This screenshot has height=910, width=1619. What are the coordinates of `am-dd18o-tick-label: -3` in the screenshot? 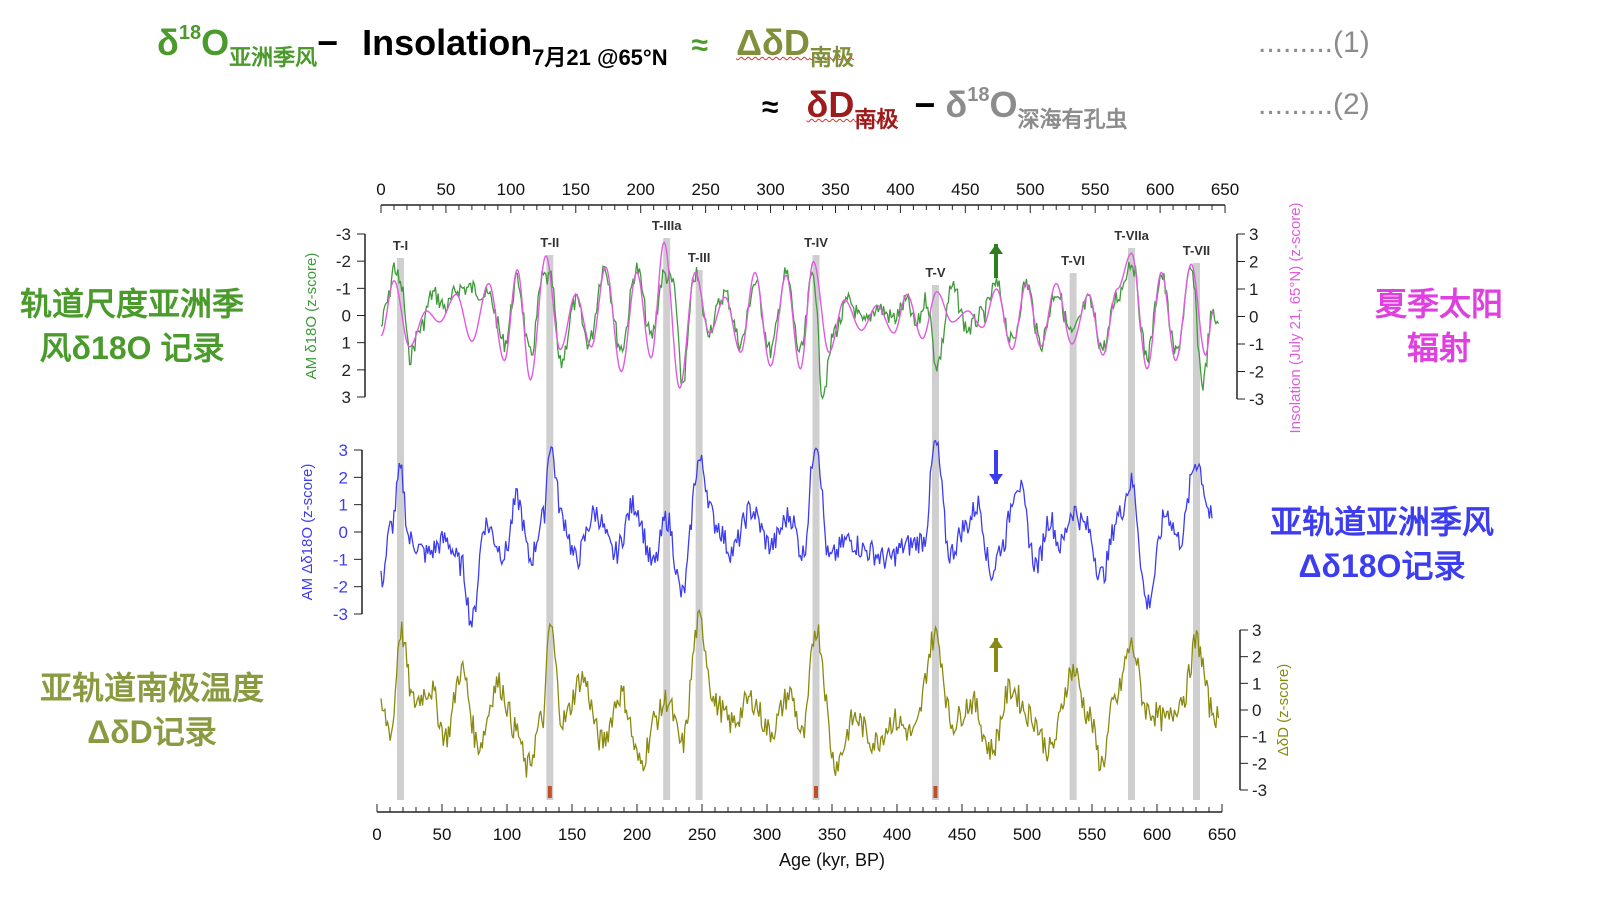 It's located at (340, 614).